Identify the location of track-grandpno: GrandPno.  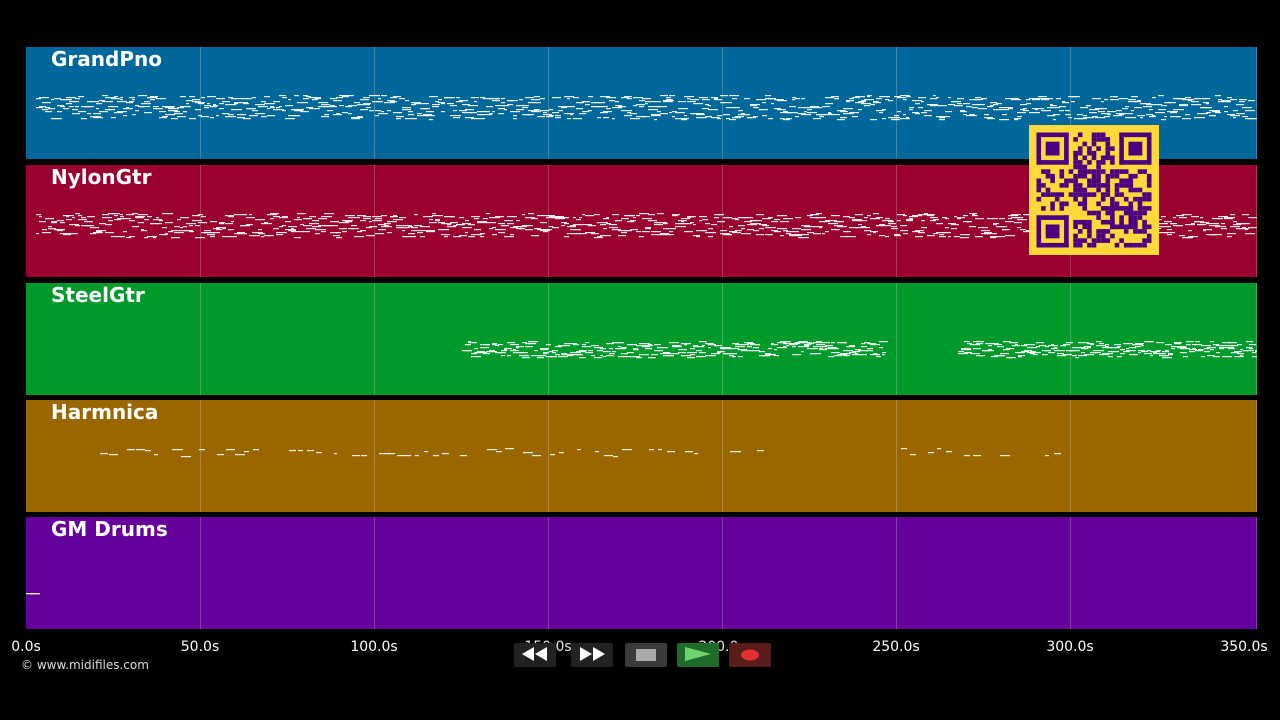
(641, 103).